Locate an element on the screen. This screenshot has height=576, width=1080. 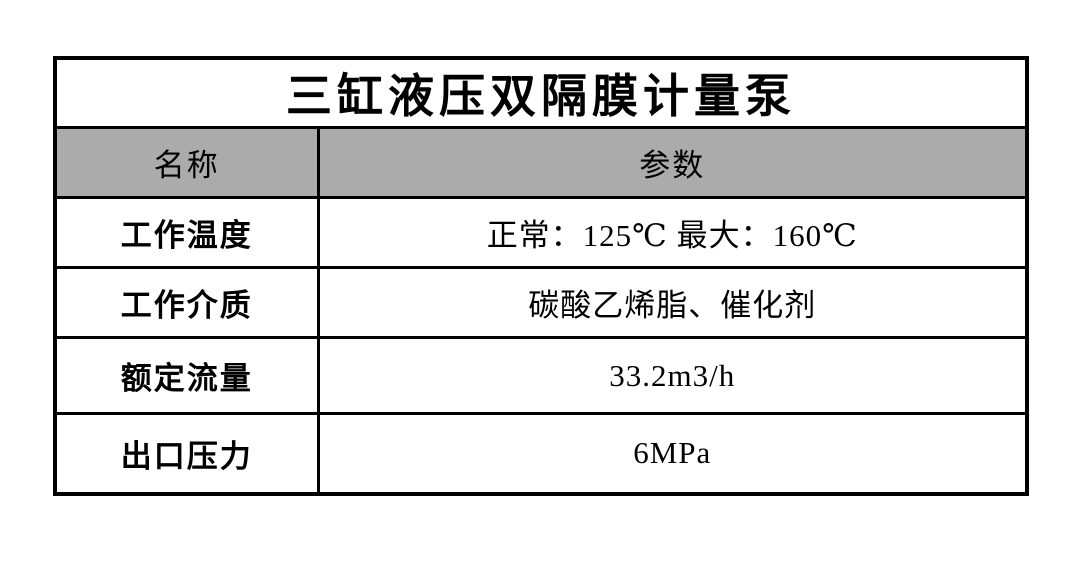
title-row: 三缸液压双隔膜计量泵 is located at coordinates (541, 92).